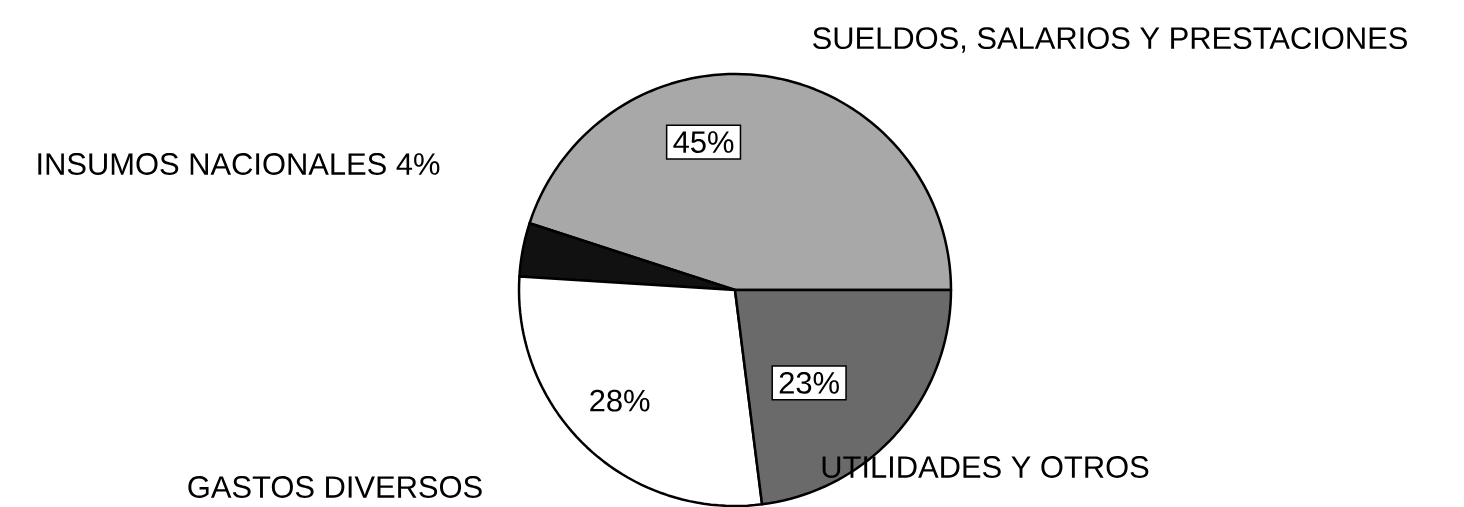  I want to click on data-label: 45%, so click(703, 142).